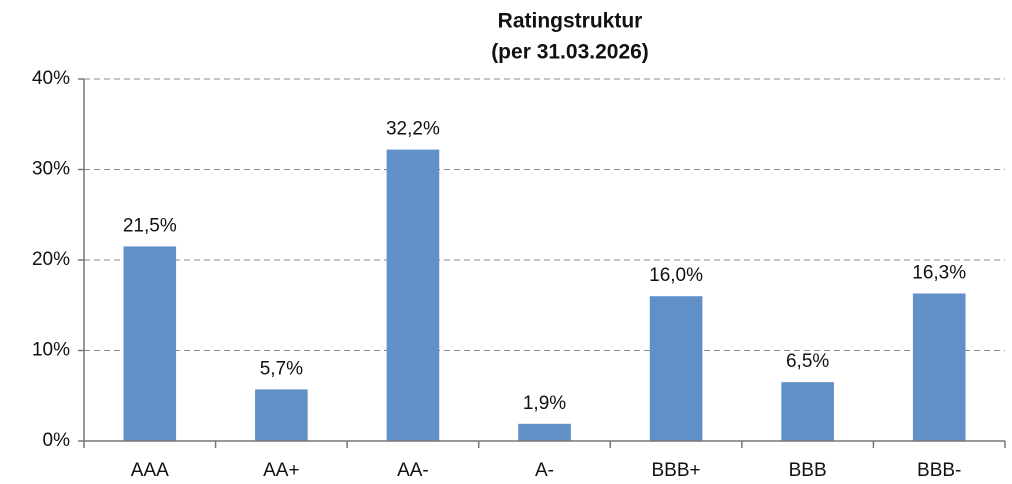 The image size is (1012, 484). Describe the element at coordinates (57, 440) in the screenshot. I see `y-tick-label: 0%` at that location.